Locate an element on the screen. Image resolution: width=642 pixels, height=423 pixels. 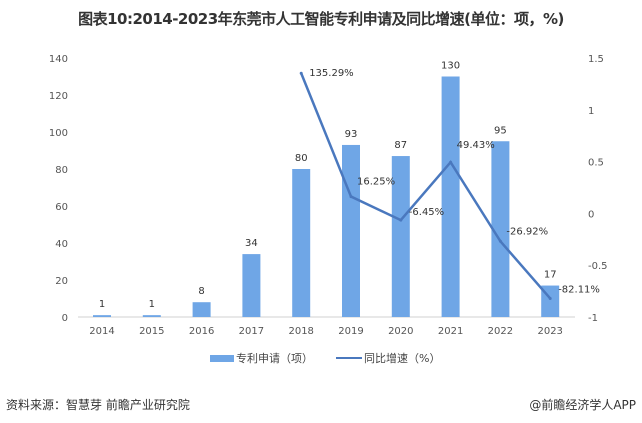
legend-line: 同比增速（%） is located at coordinates (388, 358).